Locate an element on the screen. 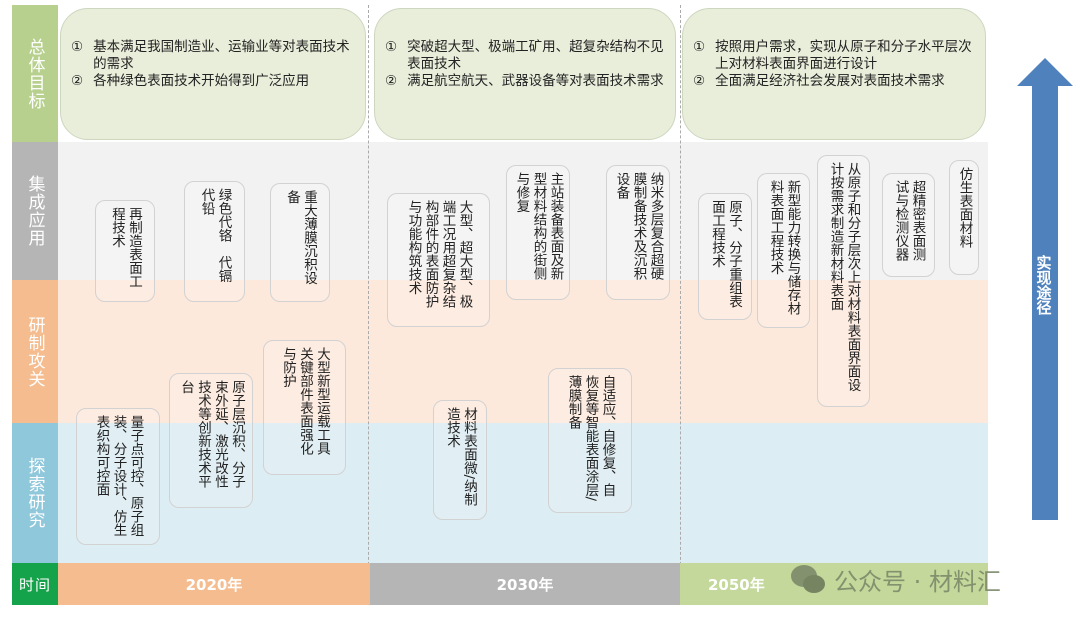  goal-text: 按照用户需求，实现从原子和分子水平层次上对材料表面界面进行设计 is located at coordinates (843, 55).